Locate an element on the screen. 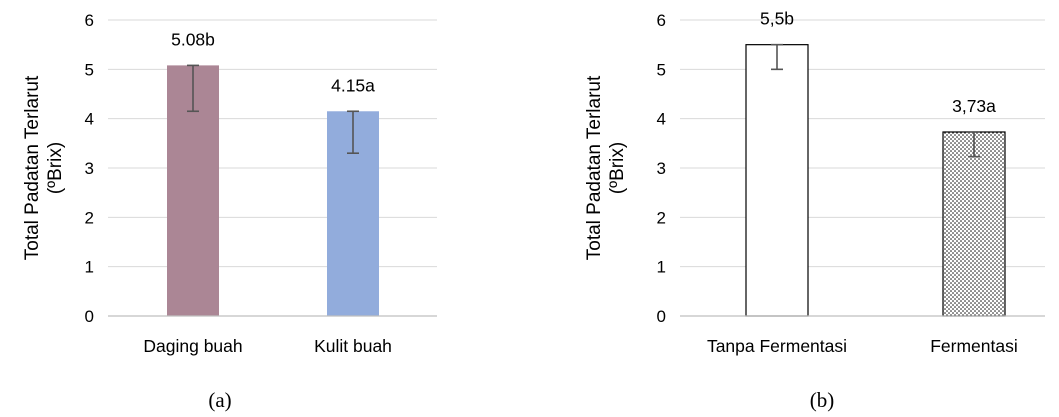 The height and width of the screenshot is (417, 1059). data-label: 5,5b is located at coordinates (777, 19).